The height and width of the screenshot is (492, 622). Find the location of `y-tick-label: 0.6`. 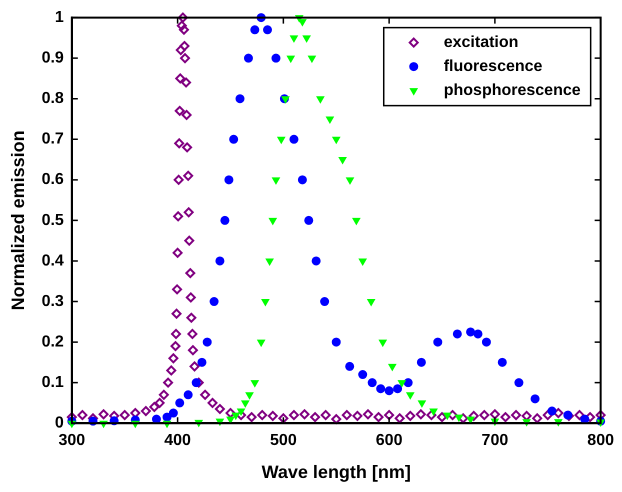

y-tick-label: 0.6 is located at coordinates (53, 179).